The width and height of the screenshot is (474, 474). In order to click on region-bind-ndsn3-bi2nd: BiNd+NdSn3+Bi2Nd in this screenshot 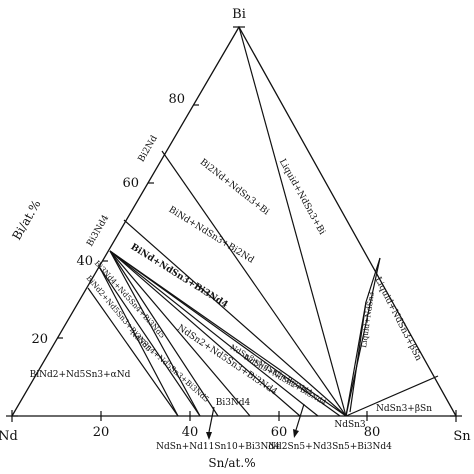, I will do `click(211, 235)`.